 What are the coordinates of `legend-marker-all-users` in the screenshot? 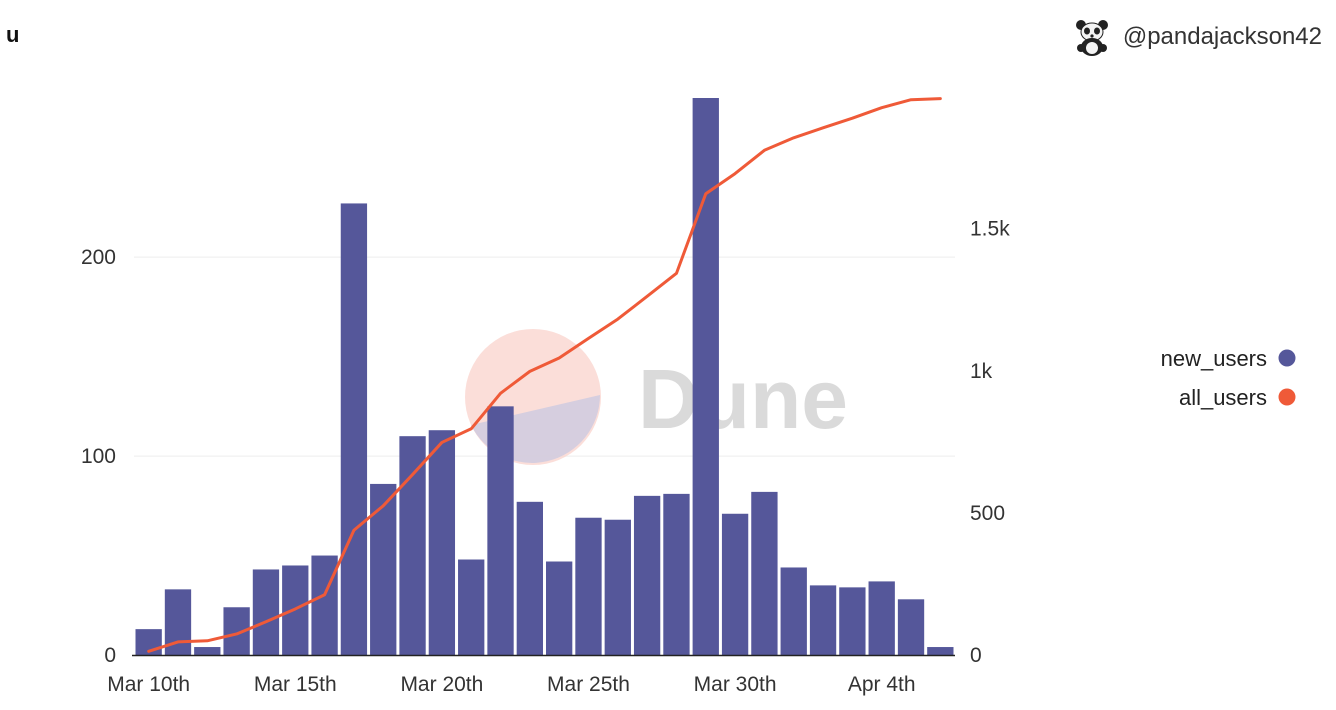 It's located at (1287, 397).